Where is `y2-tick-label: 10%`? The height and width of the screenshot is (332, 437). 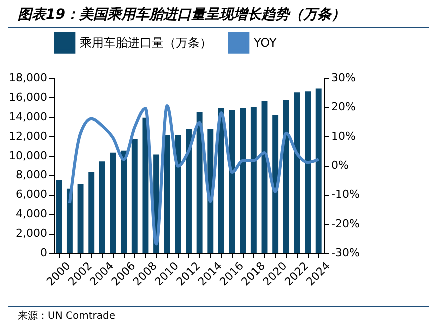 y2-tick-label: 10% is located at coordinates (344, 136).